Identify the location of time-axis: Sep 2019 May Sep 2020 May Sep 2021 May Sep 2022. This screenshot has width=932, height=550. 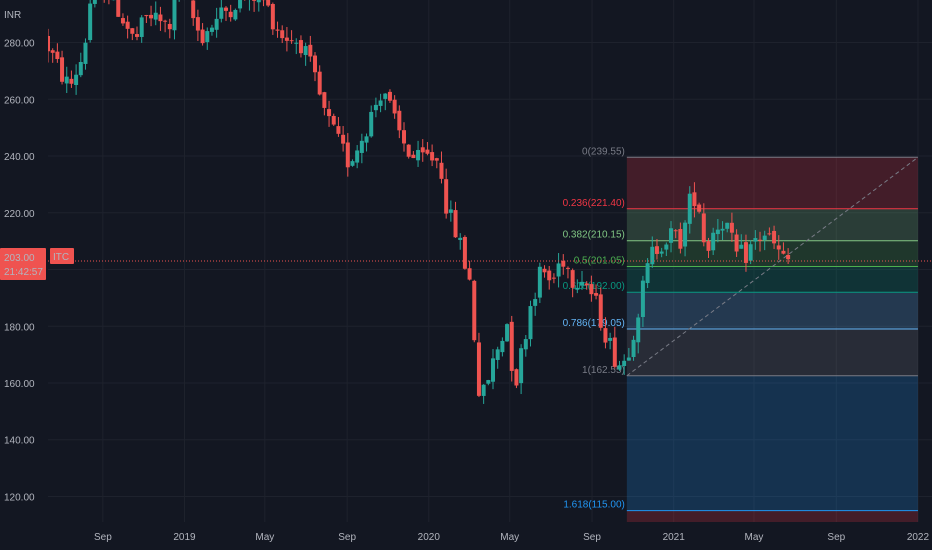
(466, 536).